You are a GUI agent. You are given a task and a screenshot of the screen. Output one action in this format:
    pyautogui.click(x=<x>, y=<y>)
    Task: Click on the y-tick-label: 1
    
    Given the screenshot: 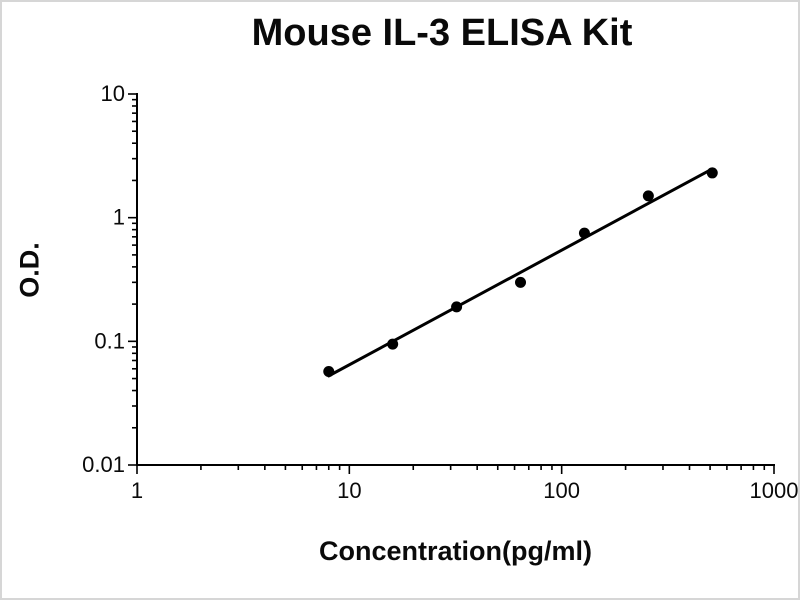 What is the action you would take?
    pyautogui.click(x=119, y=217)
    